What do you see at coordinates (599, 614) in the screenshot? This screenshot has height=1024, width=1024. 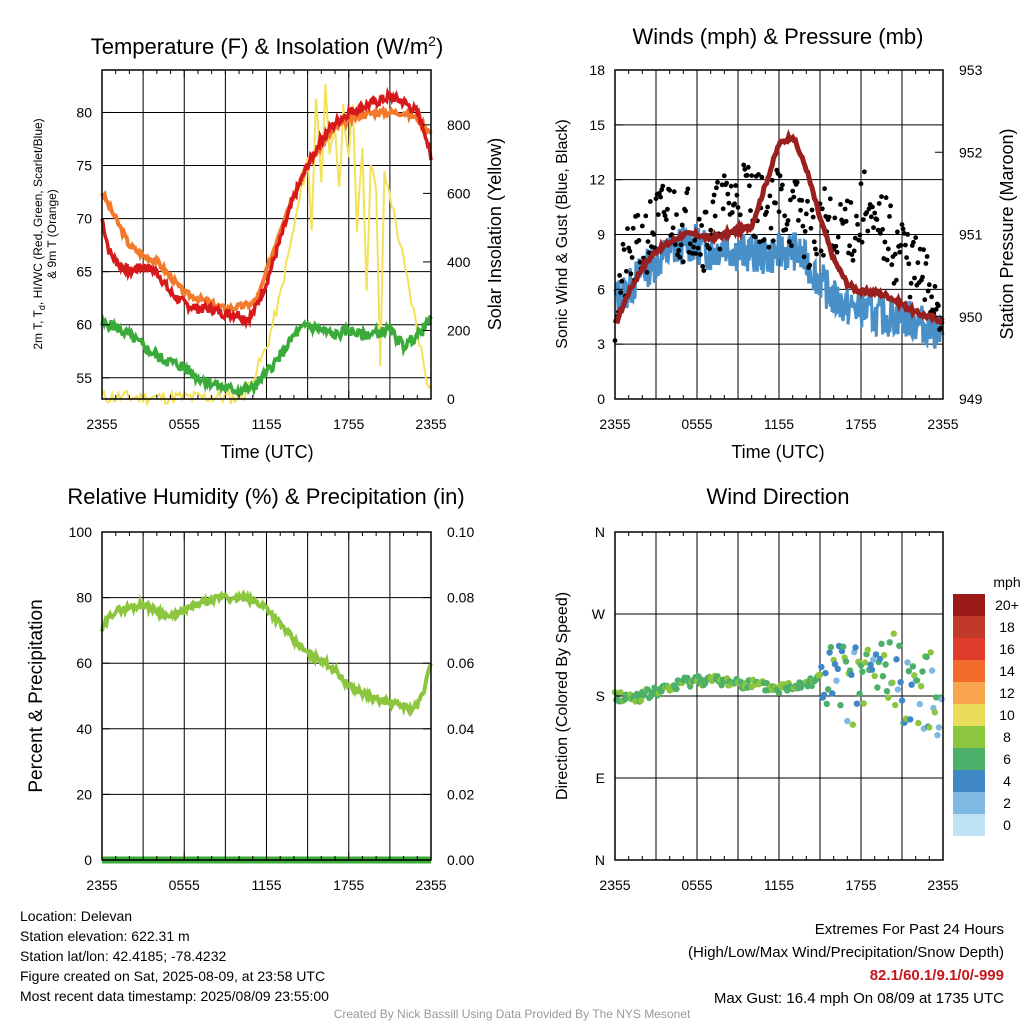 I see `y-tick-label-left: W` at bounding box center [599, 614].